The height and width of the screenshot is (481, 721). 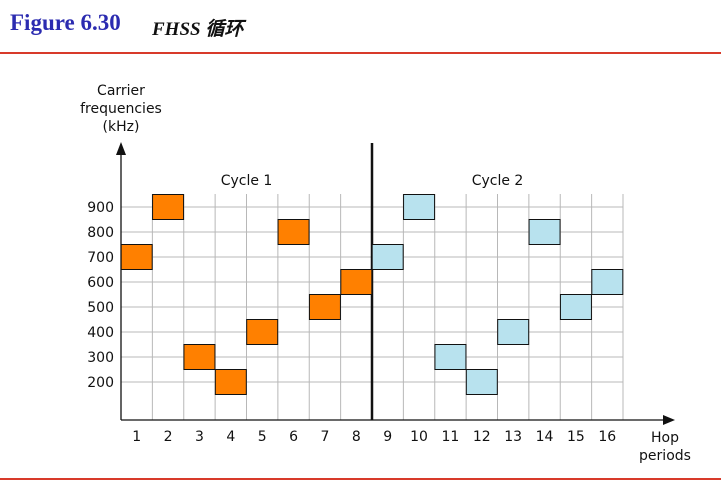 I want to click on x-tick-label: 8, so click(x=356, y=437).